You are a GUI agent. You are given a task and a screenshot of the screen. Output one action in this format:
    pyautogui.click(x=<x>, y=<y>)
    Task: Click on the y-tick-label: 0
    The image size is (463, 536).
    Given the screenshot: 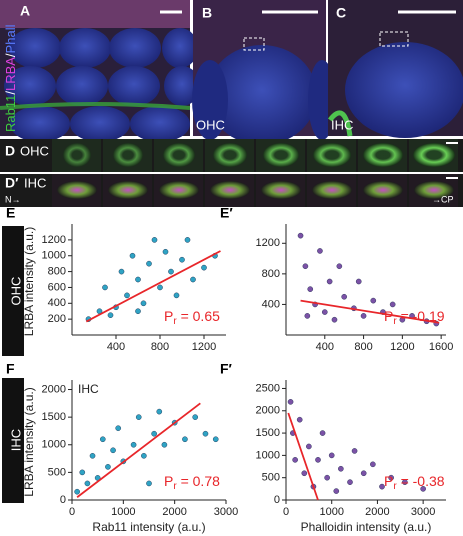 What is the action you would take?
    pyautogui.click(x=63, y=500)
    